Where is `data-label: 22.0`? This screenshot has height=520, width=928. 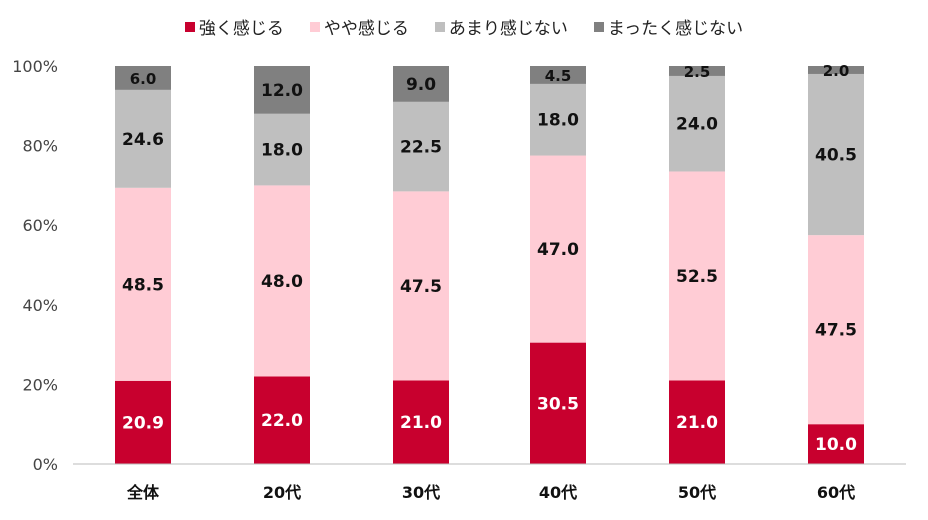
data-label: 22.0 is located at coordinates (282, 421).